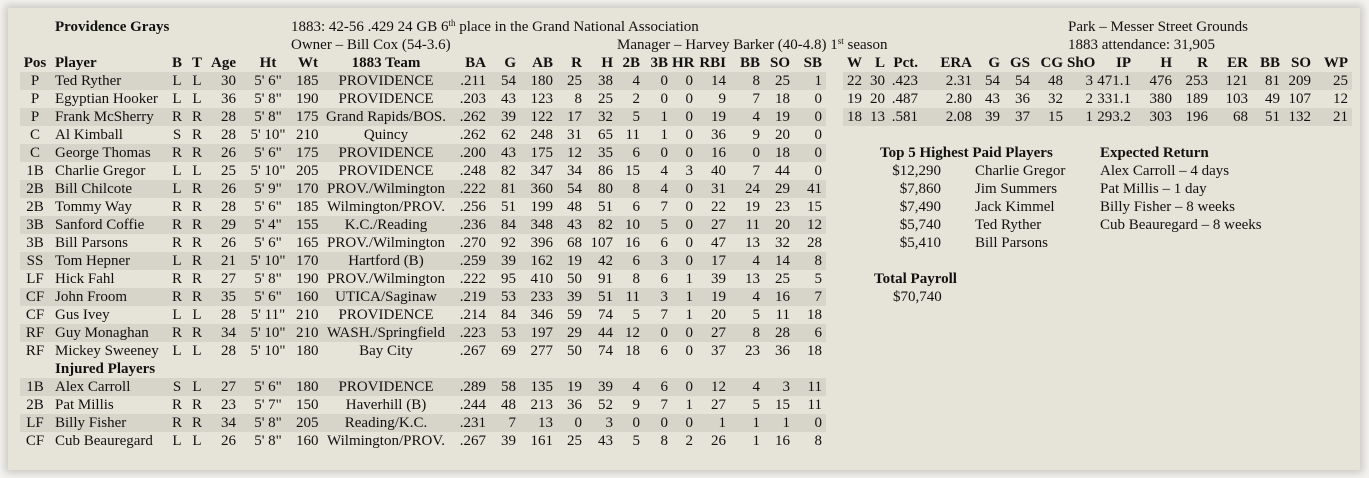 This screenshot has width=1369, height=478. What do you see at coordinates (920, 243) in the screenshot?
I see `salary: $5,410` at bounding box center [920, 243].